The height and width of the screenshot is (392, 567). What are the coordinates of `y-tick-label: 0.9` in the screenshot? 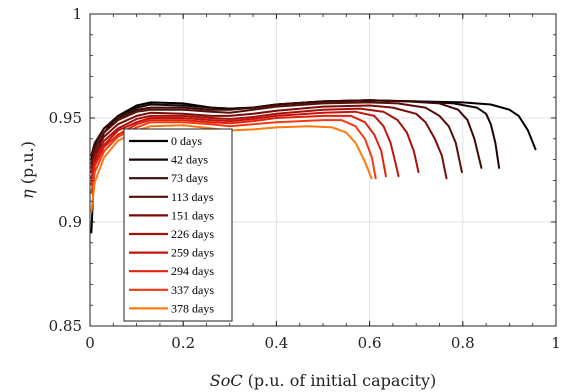 It's located at (70, 222).